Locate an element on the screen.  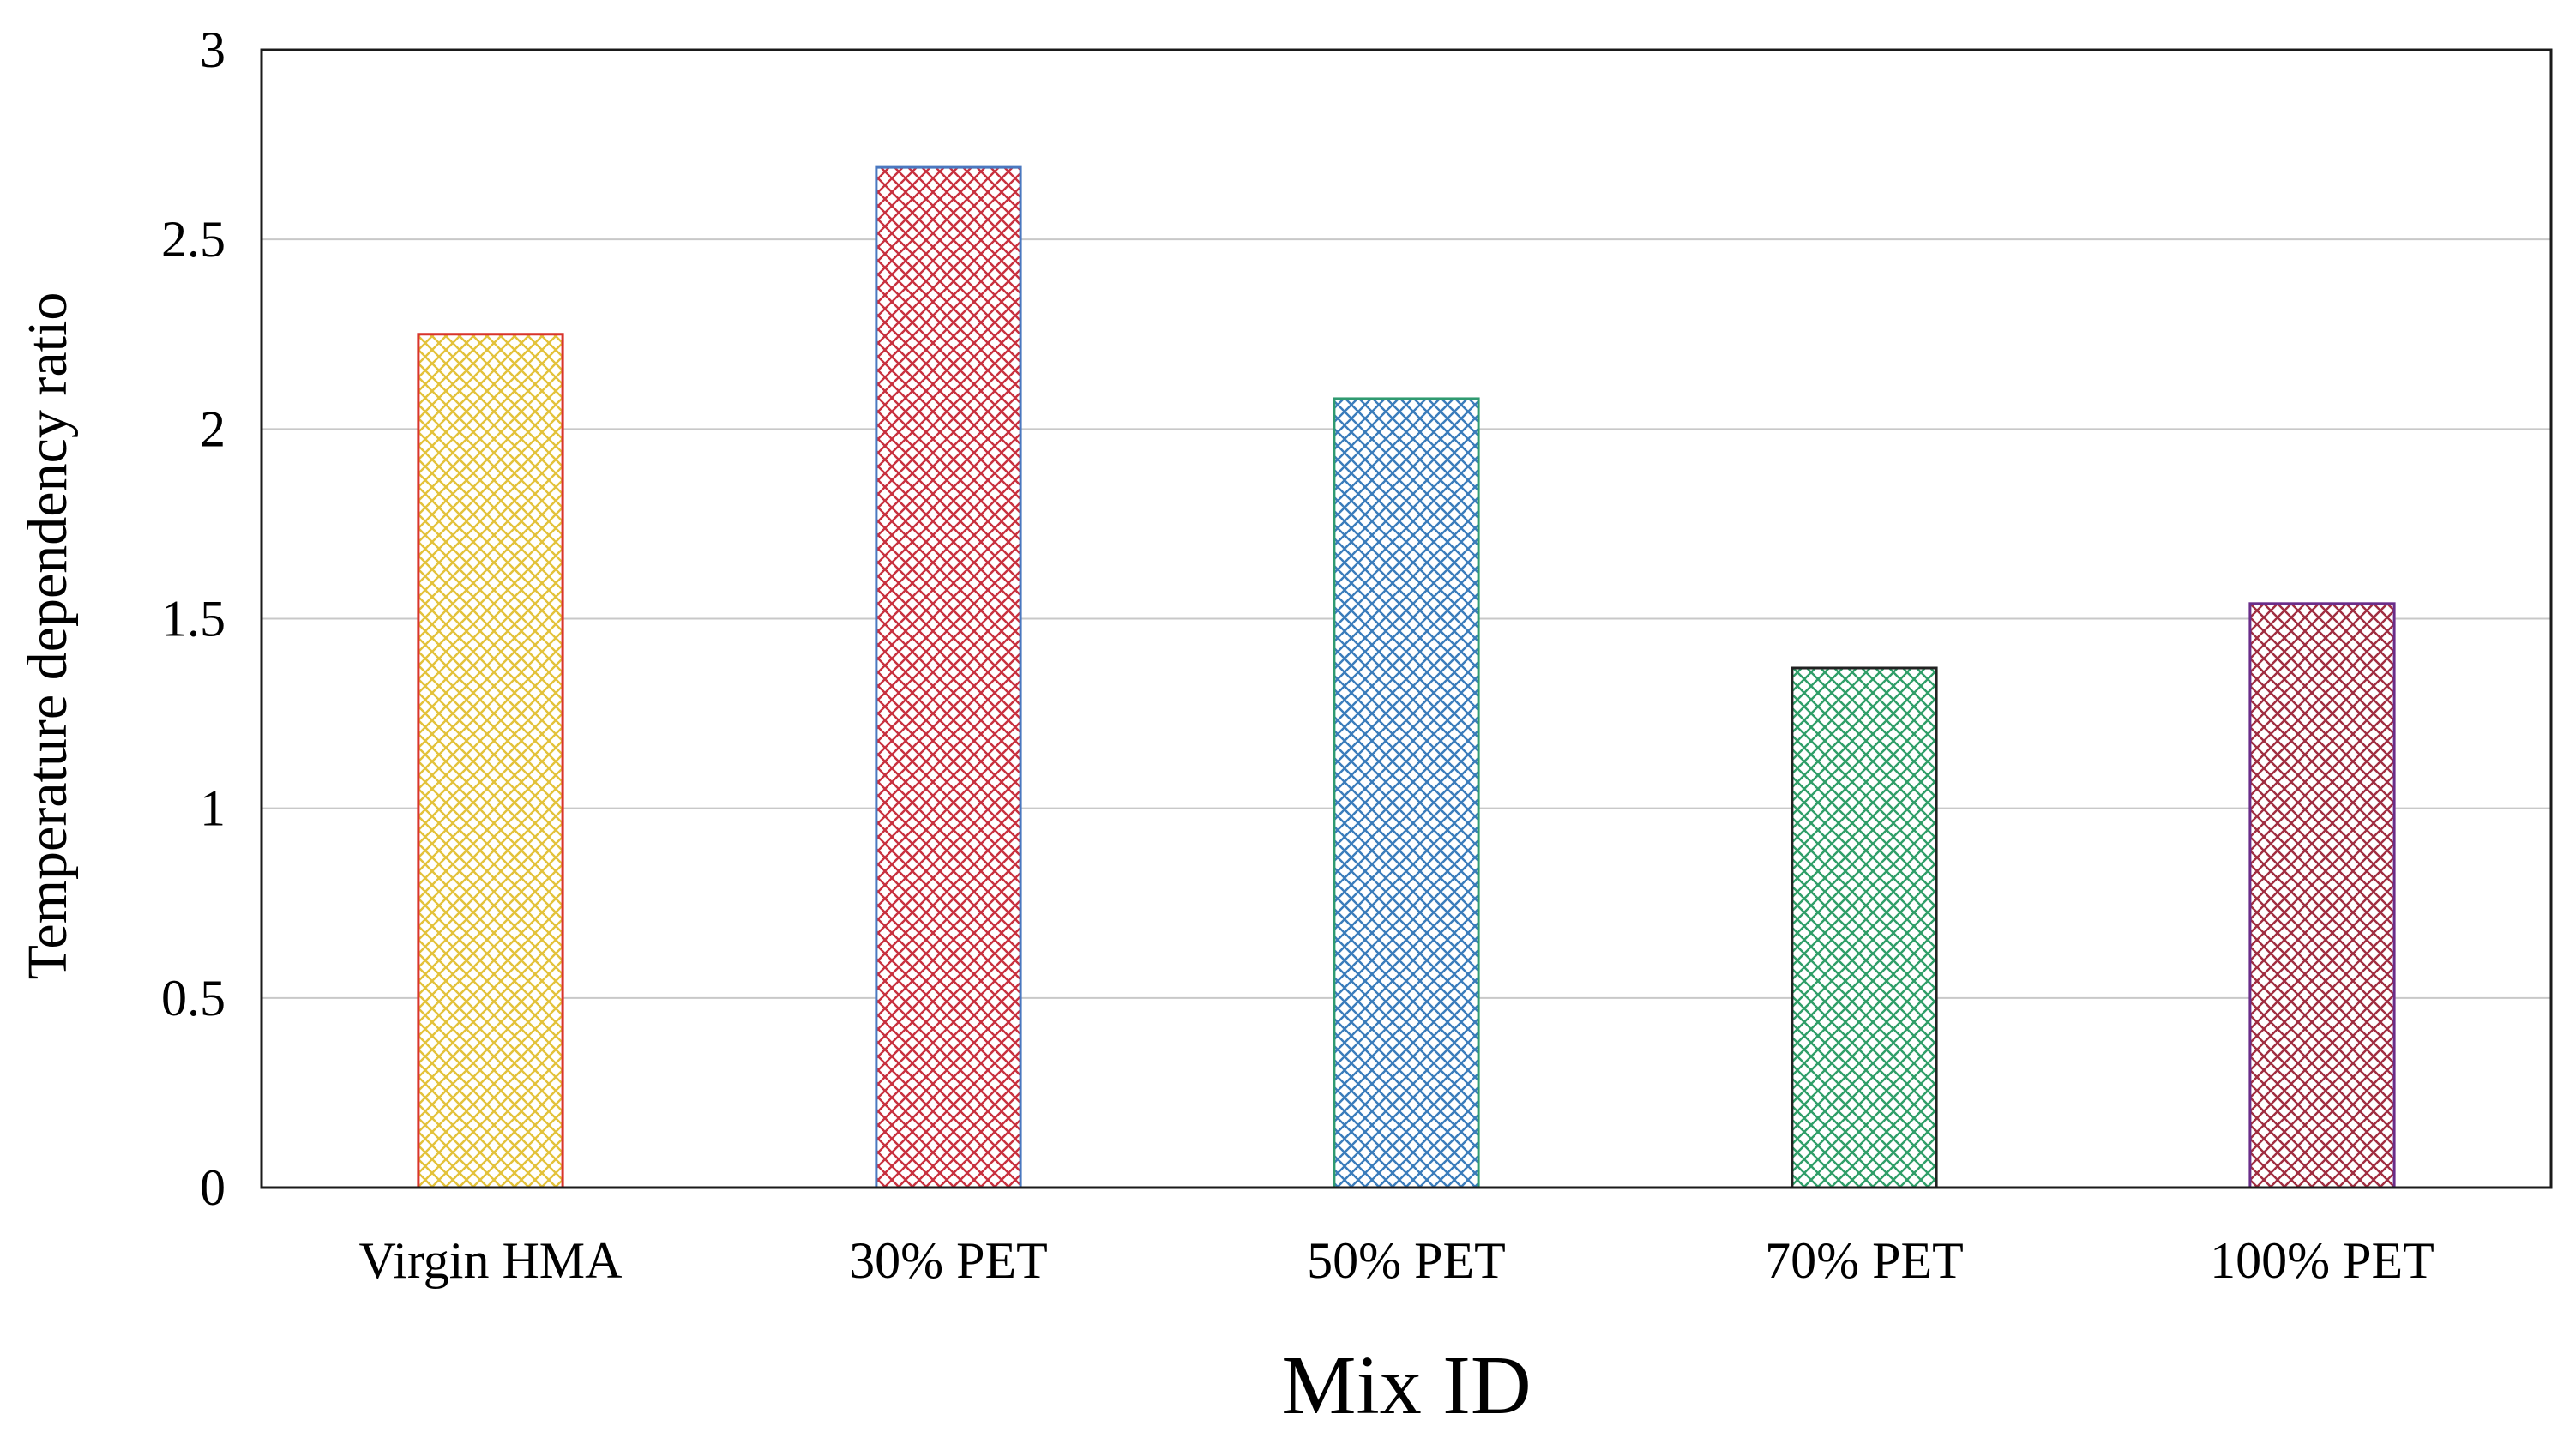
x-tick-label: 50% PET is located at coordinates (1406, 1260).